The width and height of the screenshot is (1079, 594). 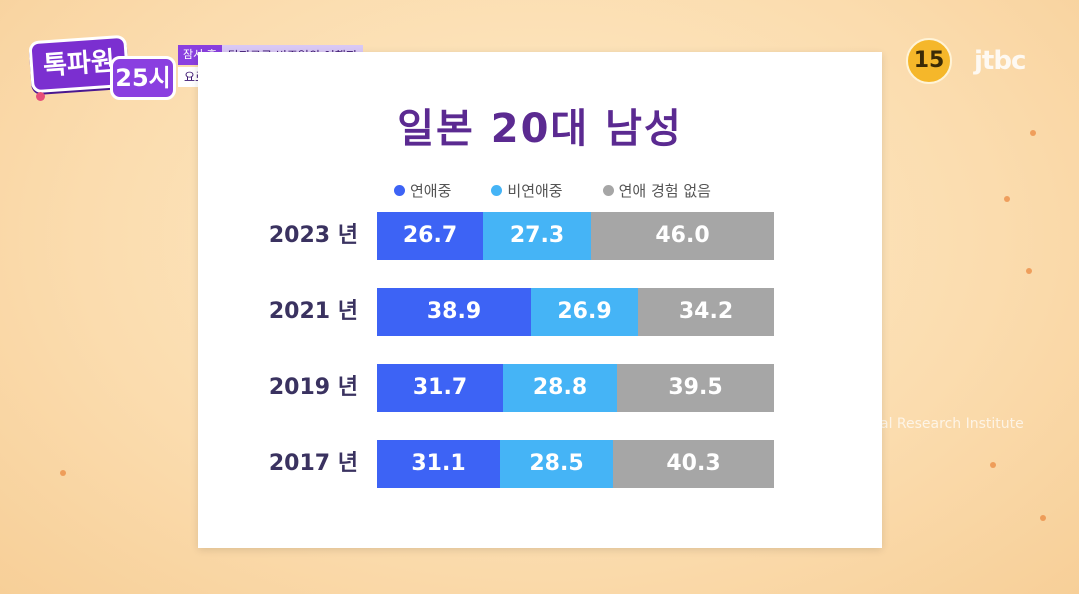 I want to click on age-rating-badge: 15, so click(x=929, y=61).